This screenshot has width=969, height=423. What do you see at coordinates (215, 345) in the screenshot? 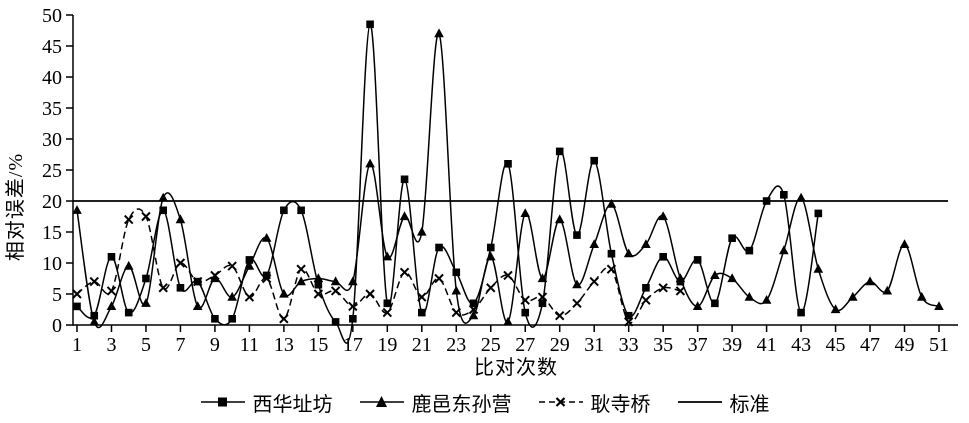
I see `x-tick-label: 9` at bounding box center [215, 345].